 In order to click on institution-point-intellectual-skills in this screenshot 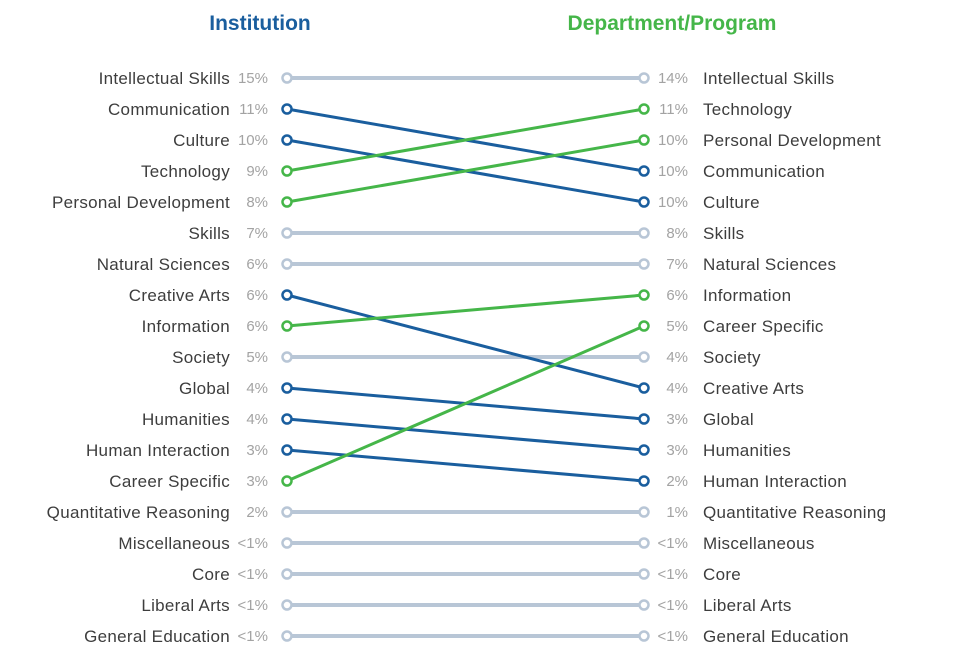, I will do `click(287, 78)`.